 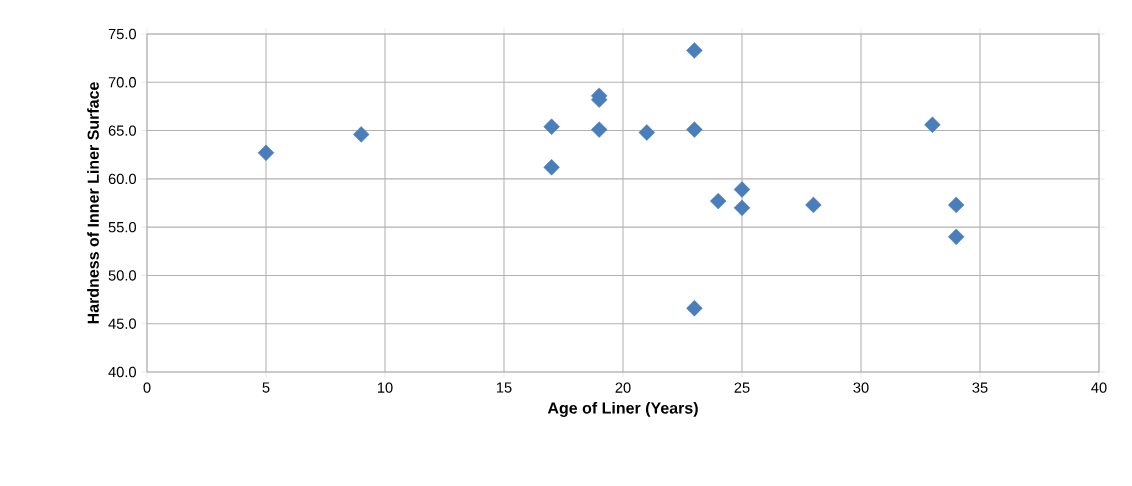 What do you see at coordinates (504, 387) in the screenshot?
I see `x-tick-label: 15` at bounding box center [504, 387].